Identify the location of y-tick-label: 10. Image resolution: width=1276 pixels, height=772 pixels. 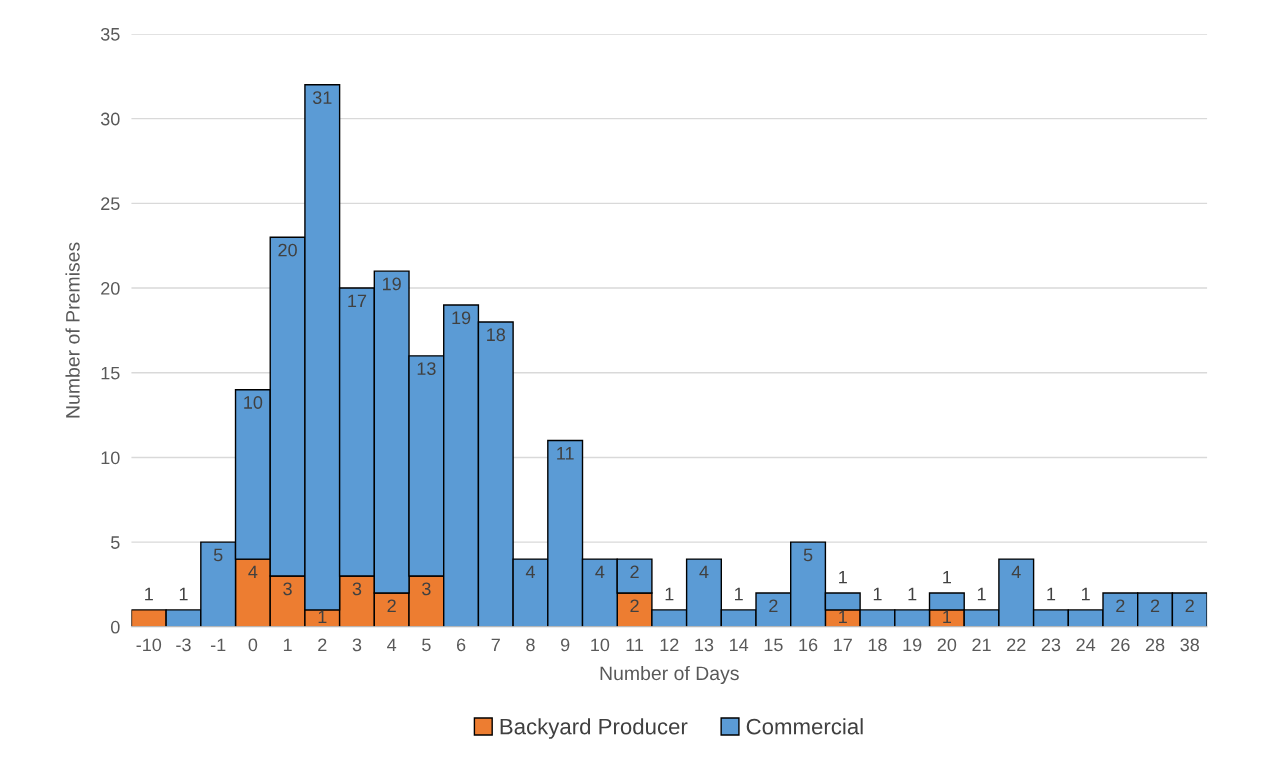
(110, 458).